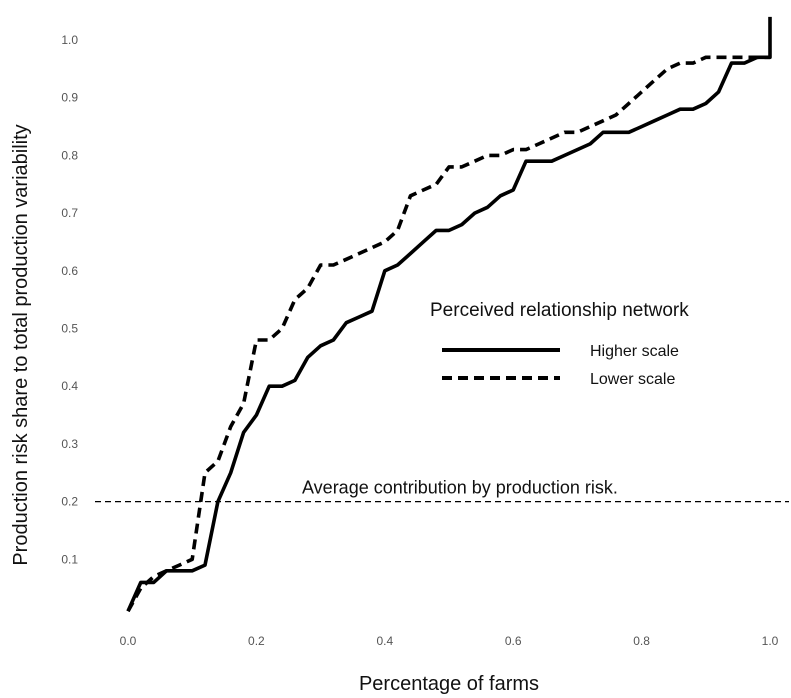 The image size is (791, 698). What do you see at coordinates (460, 488) in the screenshot?
I see `reference-line-label: Average contribution by production risk.` at bounding box center [460, 488].